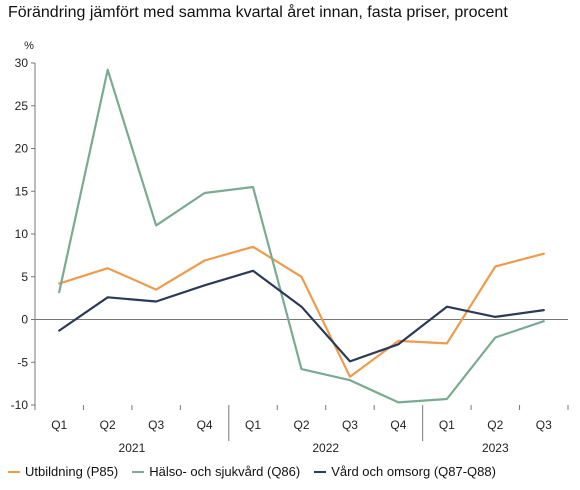 Image resolution: width=580 pixels, height=490 pixels. I want to click on x-year-label: 2023, so click(495, 448).